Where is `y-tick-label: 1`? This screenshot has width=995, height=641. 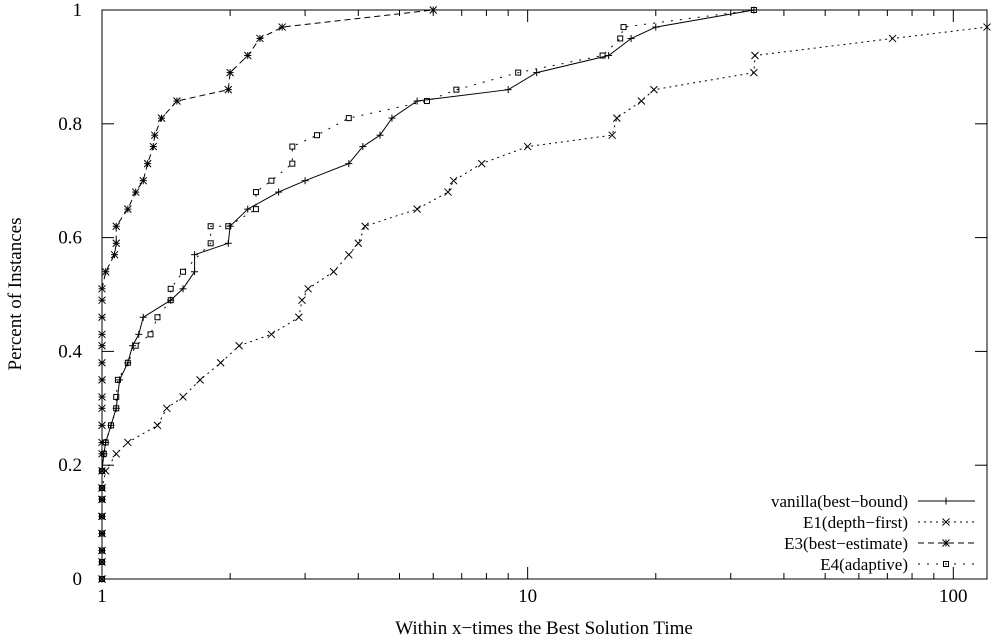 y-tick-label: 1 is located at coordinates (78, 10).